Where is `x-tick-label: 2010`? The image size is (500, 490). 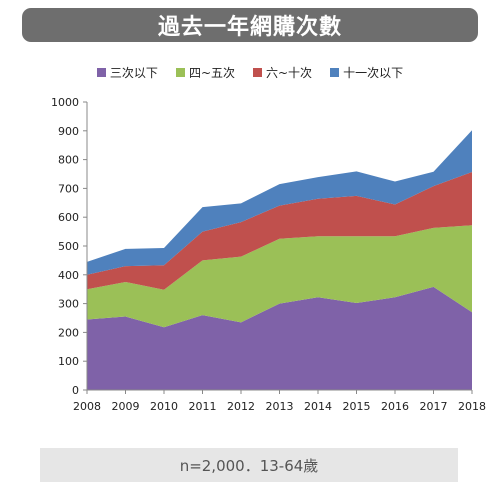
x-tick-label: 2010 is located at coordinates (164, 406).